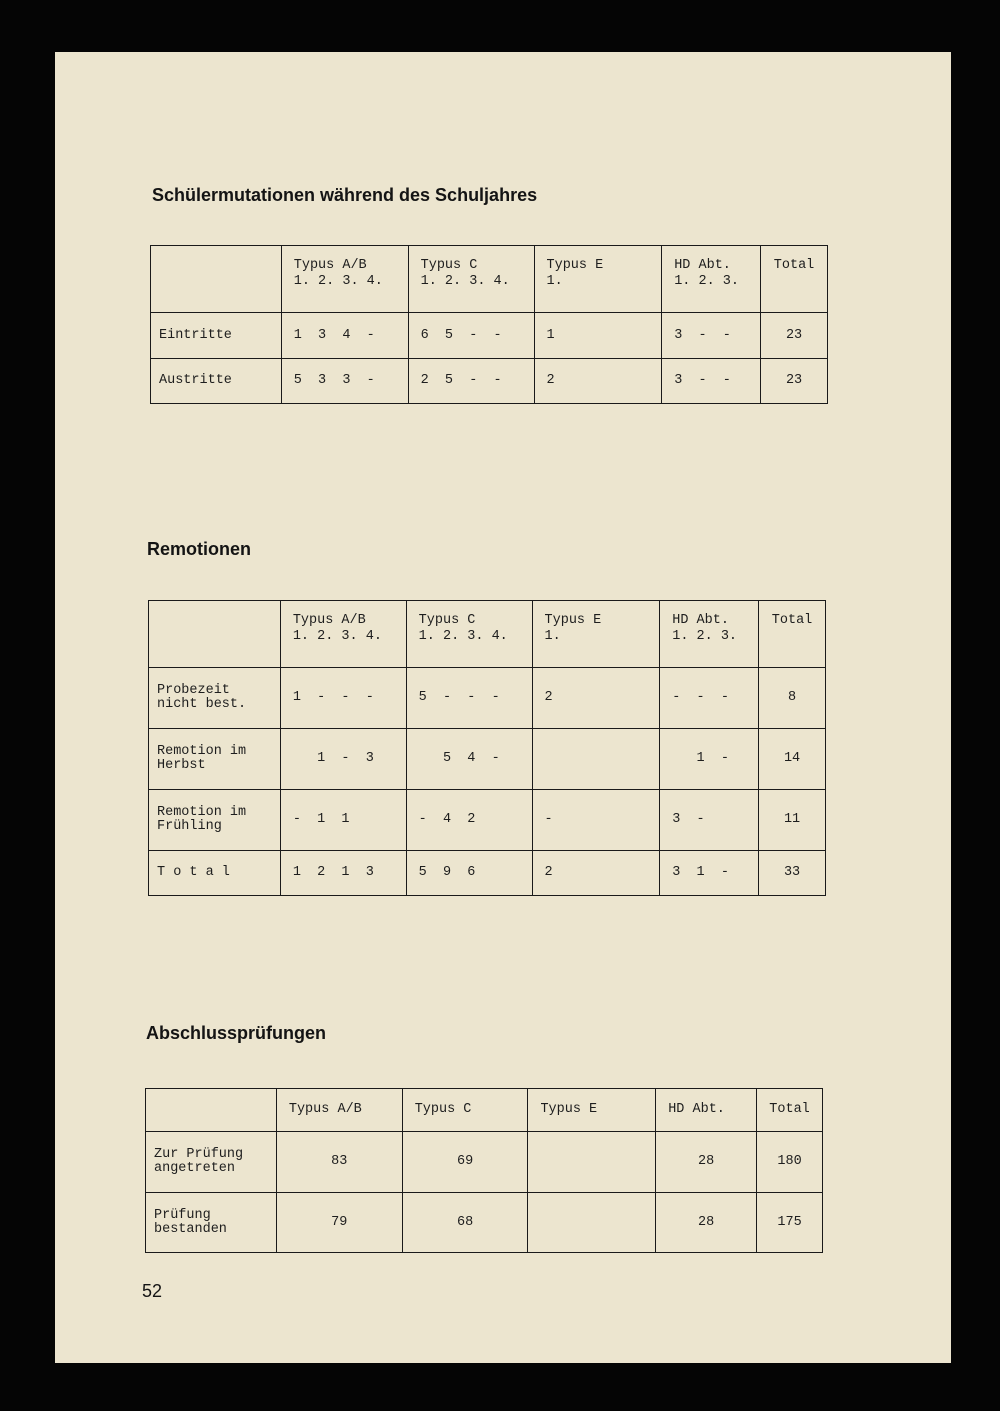 This screenshot has width=1000, height=1411. I want to click on row-label: T o t a l, so click(214, 873).